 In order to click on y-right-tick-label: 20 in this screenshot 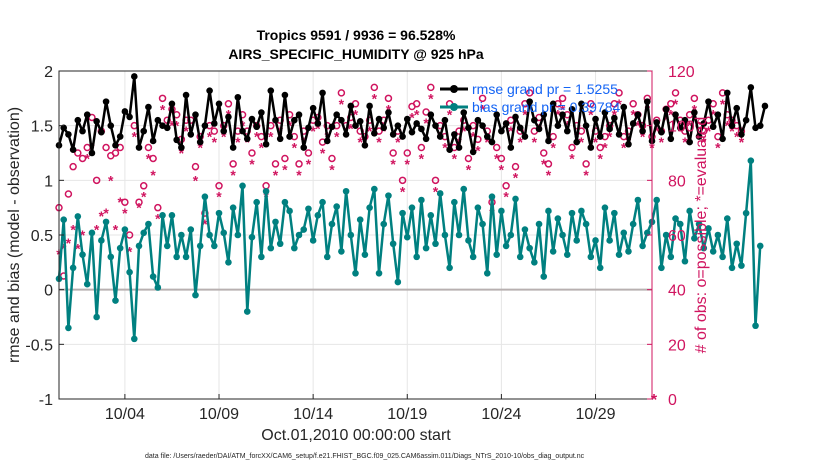, I will do `click(677, 345)`.